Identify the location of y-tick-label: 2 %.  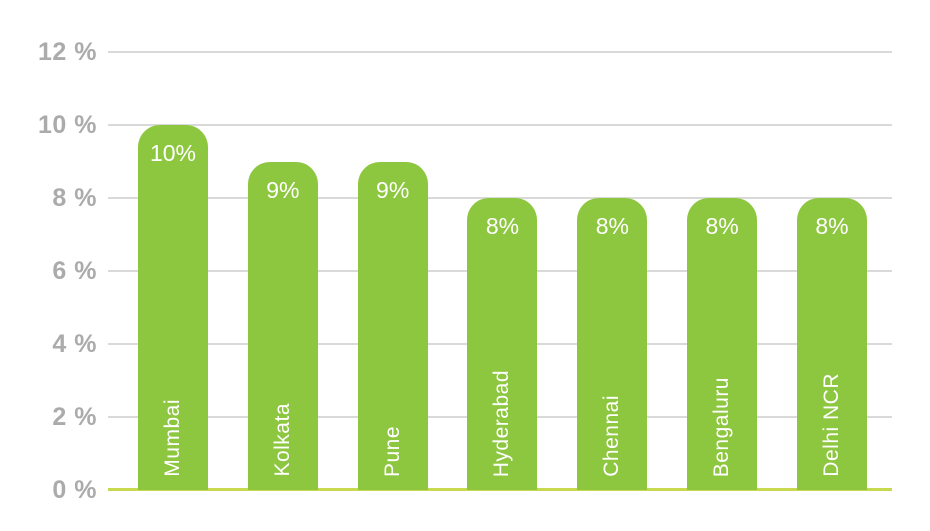
(74, 417).